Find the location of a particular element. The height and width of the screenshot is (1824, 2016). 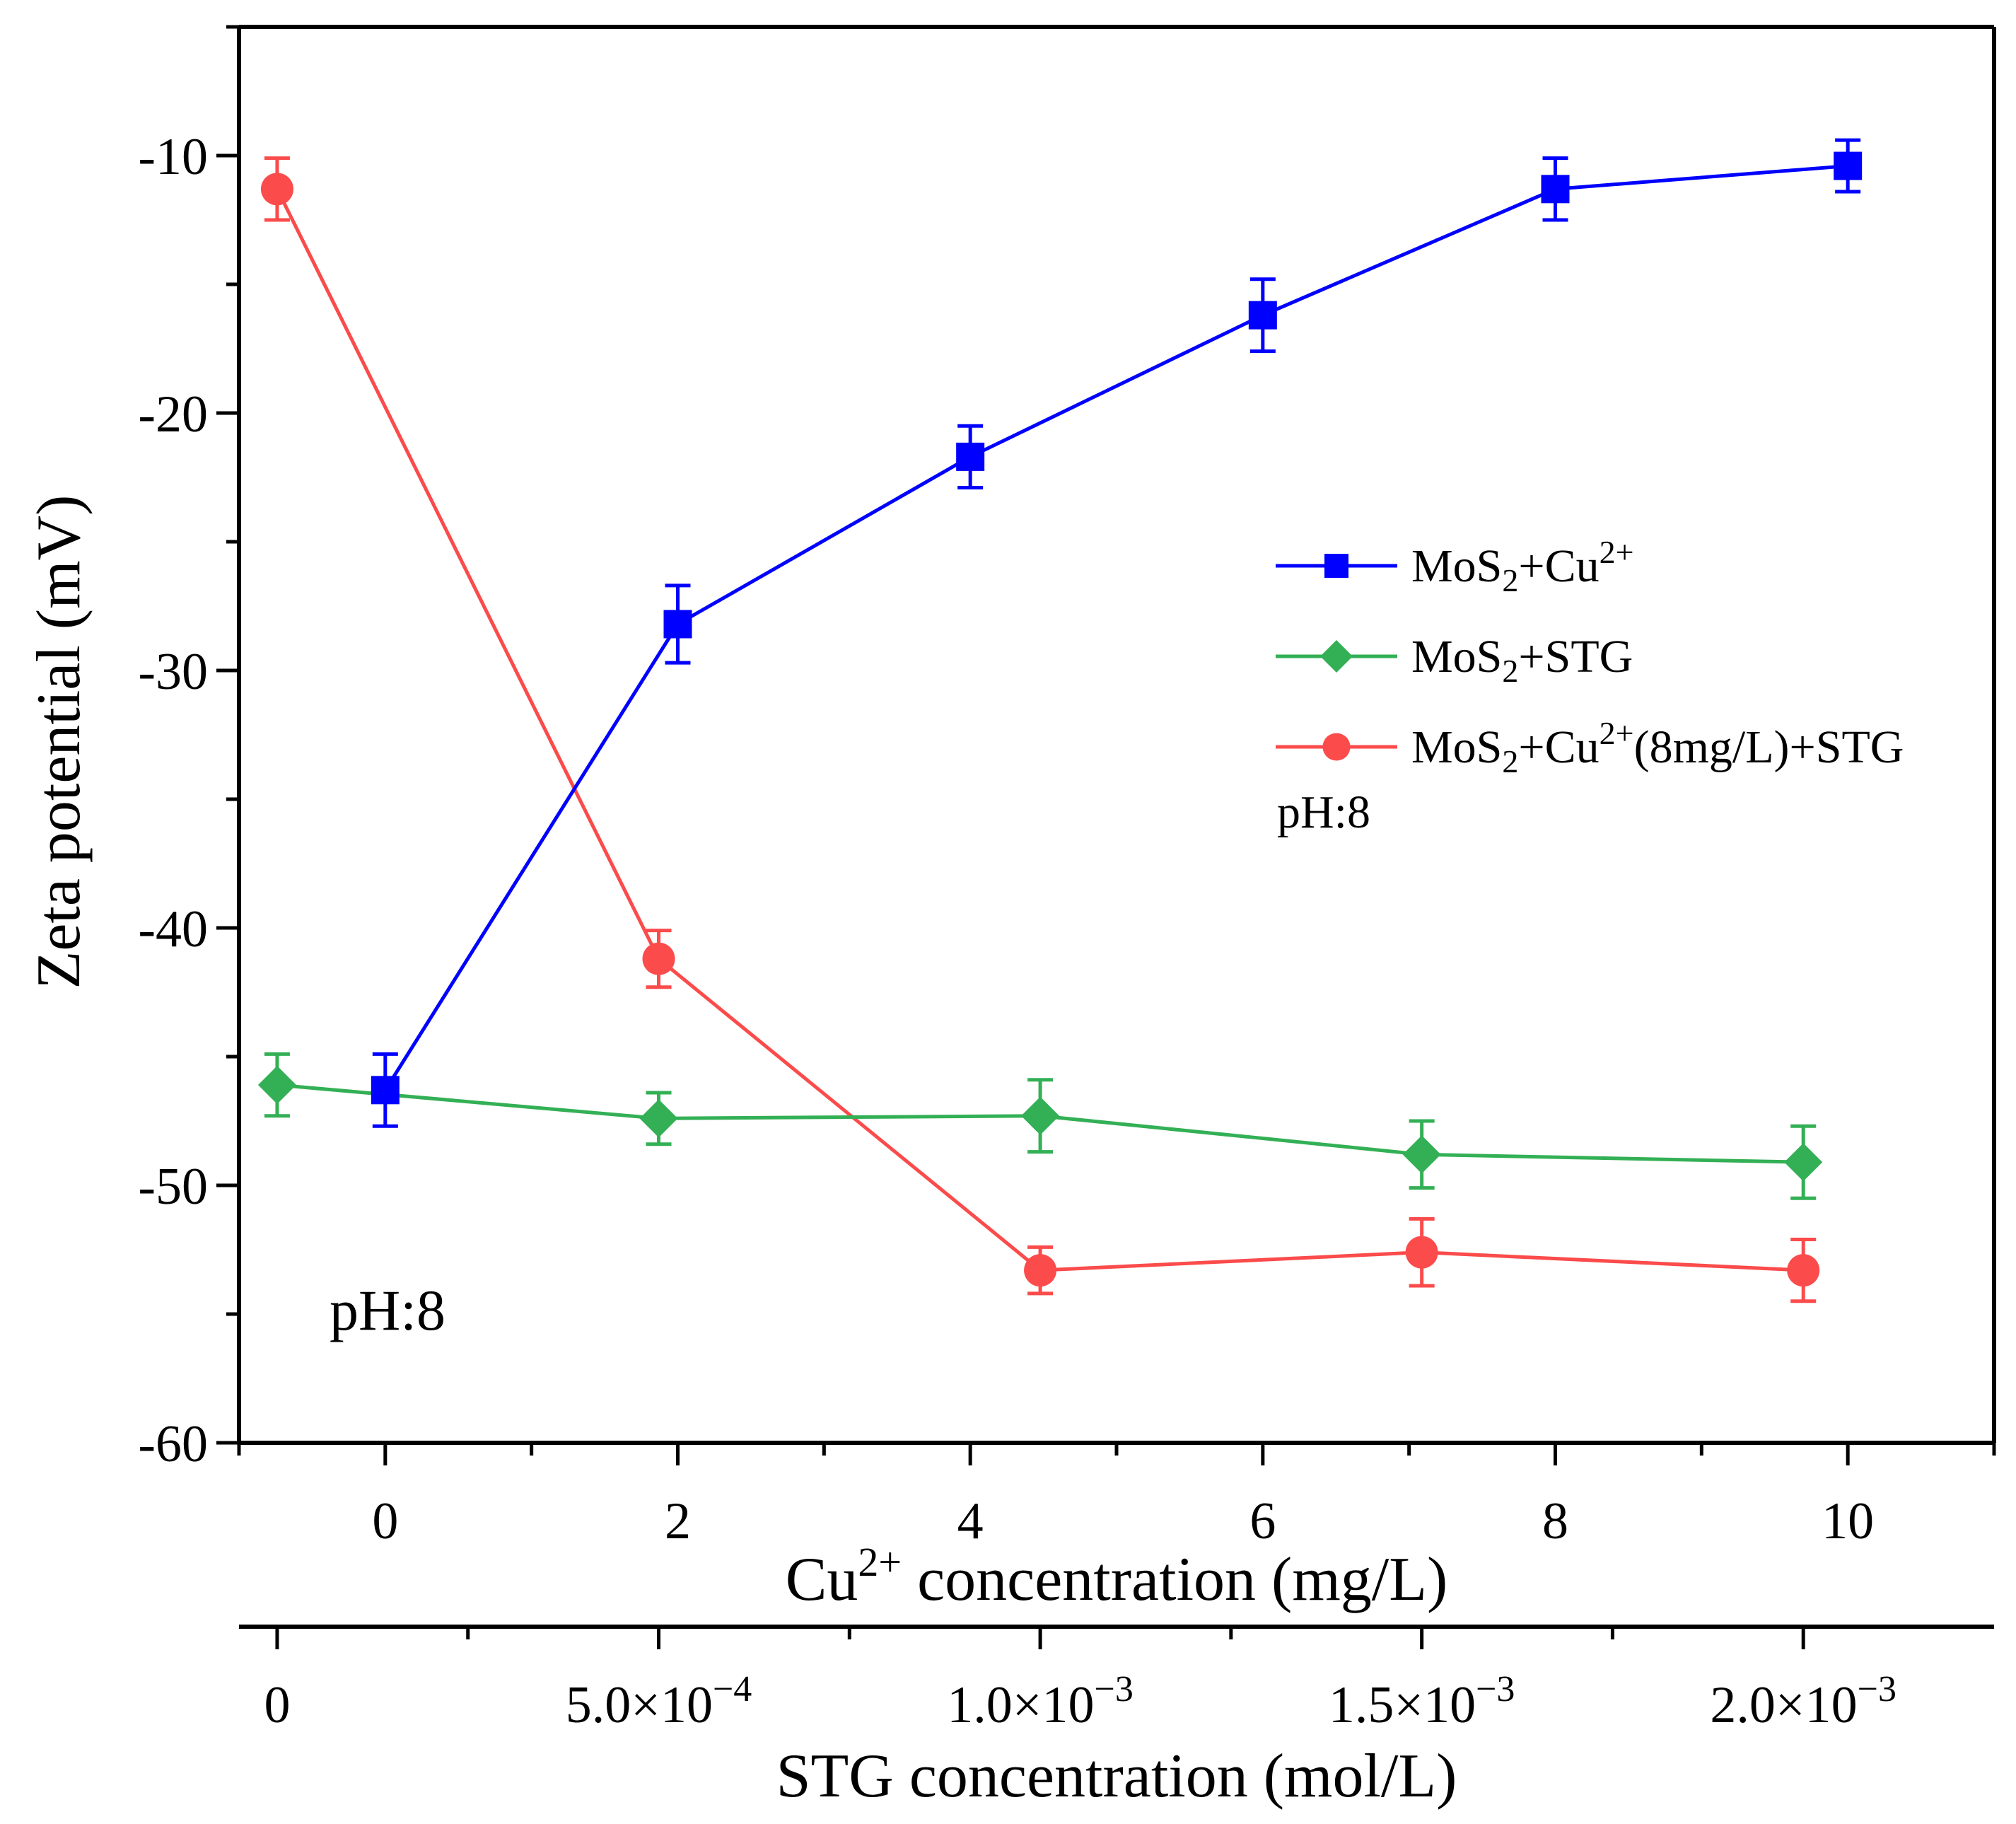

x-tick-label: 6 is located at coordinates (1262, 1521).